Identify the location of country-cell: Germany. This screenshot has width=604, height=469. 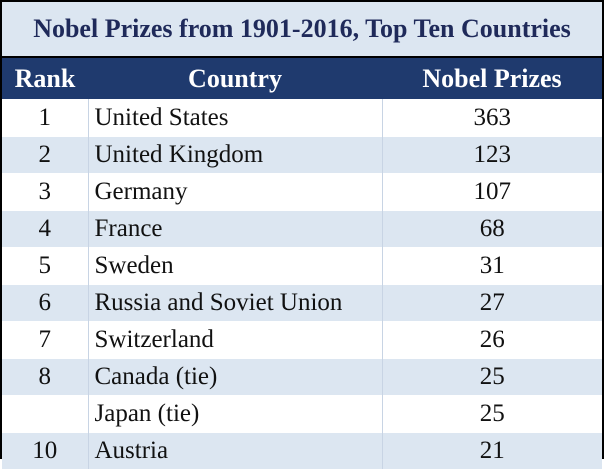
(235, 192).